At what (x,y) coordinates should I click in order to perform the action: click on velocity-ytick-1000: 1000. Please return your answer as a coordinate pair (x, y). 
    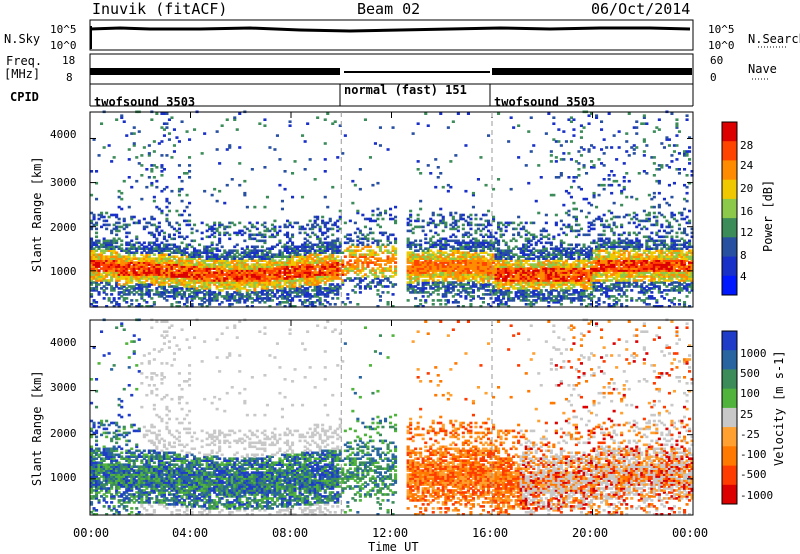
    Looking at the image, I should click on (63, 477).